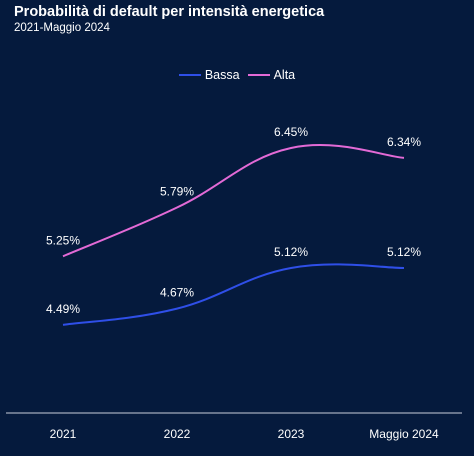 The image size is (474, 456). What do you see at coordinates (62, 28) in the screenshot?
I see `chart-subtitle: 2021-Maggio 2024` at bounding box center [62, 28].